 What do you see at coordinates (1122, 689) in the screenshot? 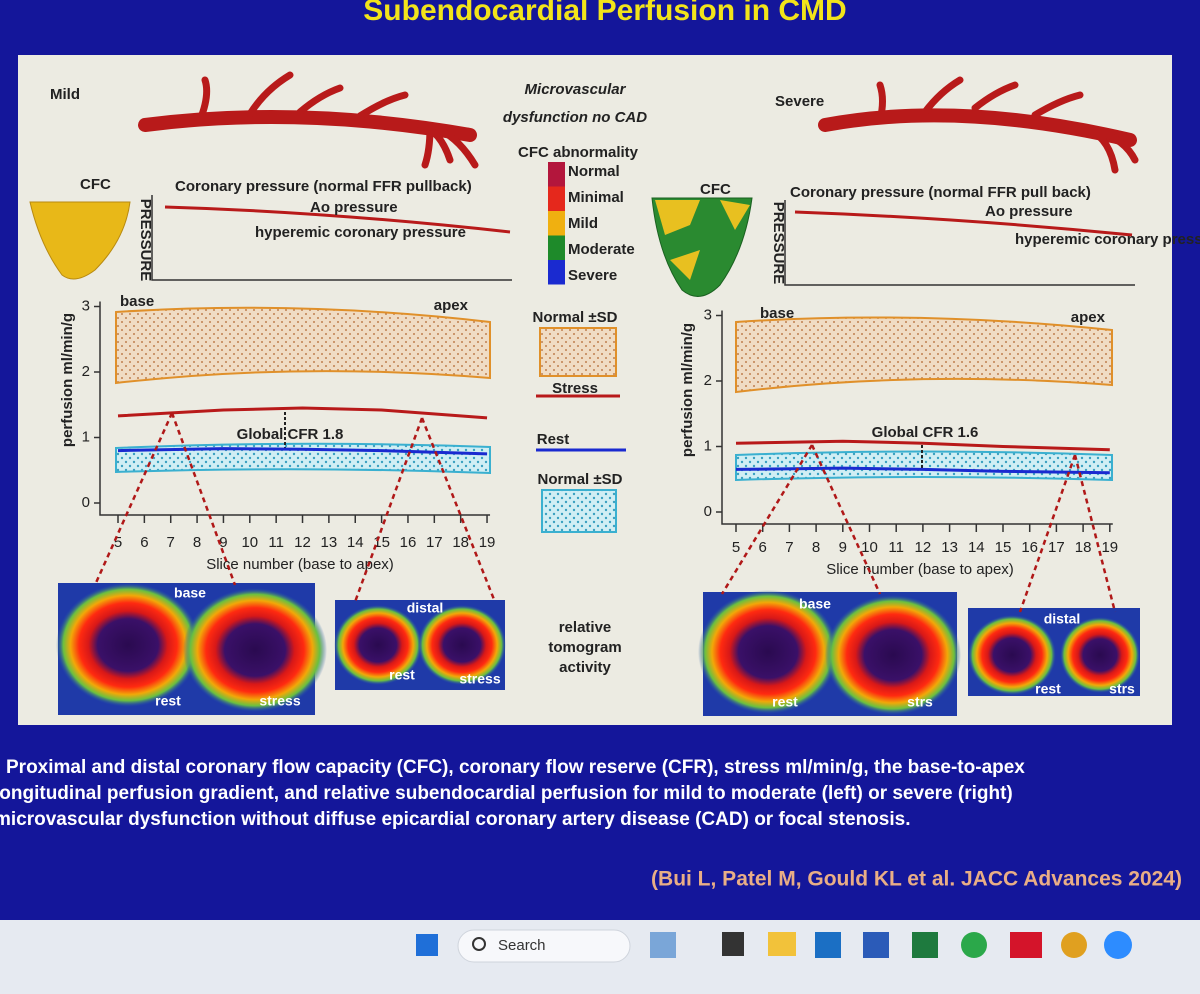
I see `tomogram-label: strs` at bounding box center [1122, 689].